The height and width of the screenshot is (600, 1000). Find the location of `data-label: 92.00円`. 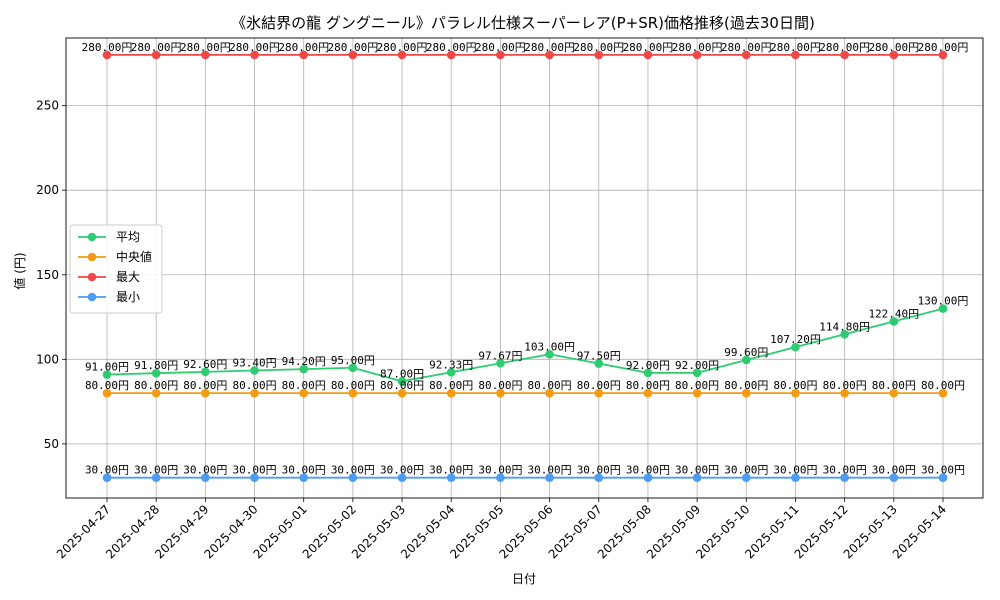

data-label: 92.00円 is located at coordinates (697, 365).